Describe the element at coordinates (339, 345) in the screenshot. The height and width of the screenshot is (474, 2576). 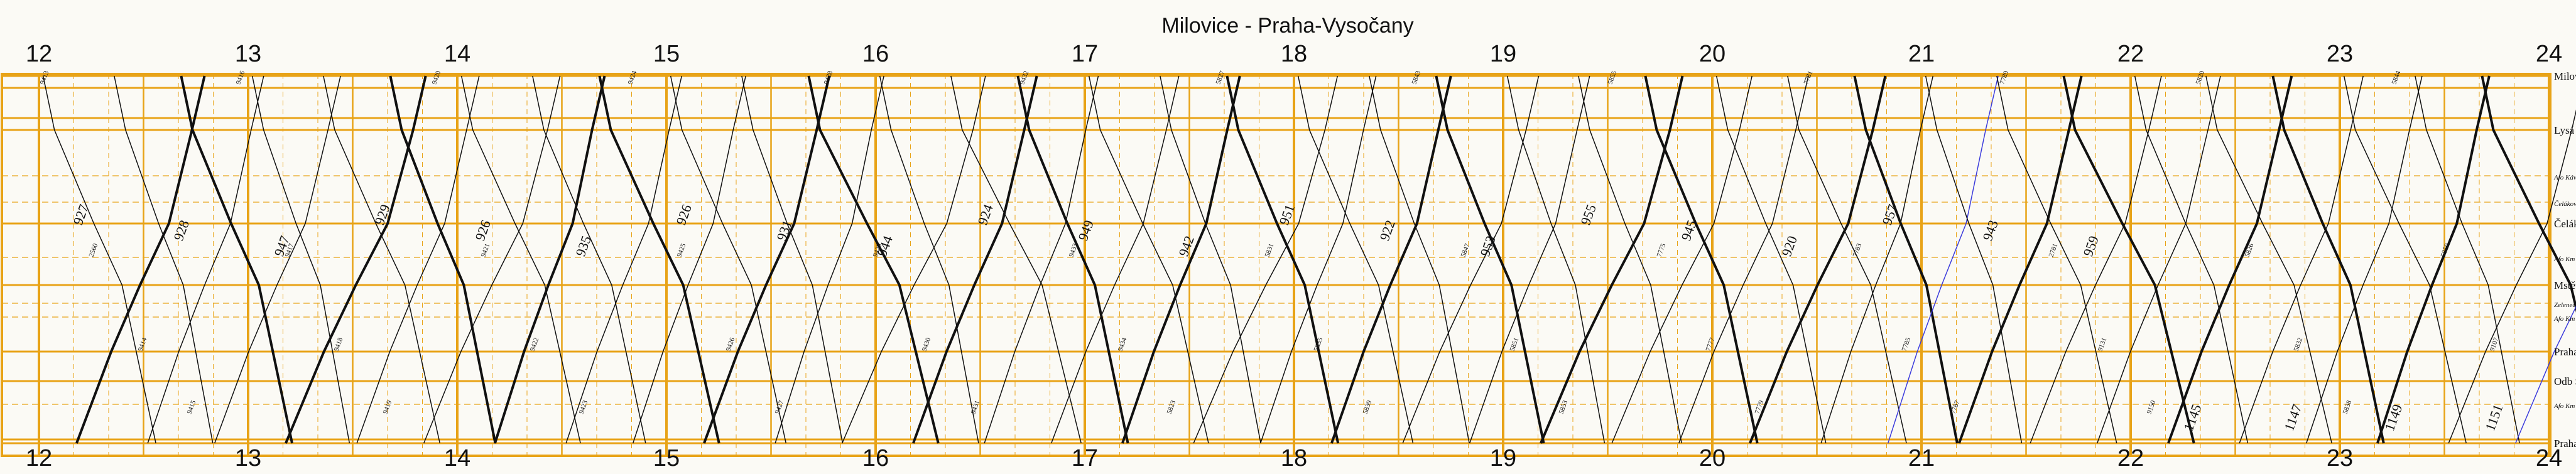
I see `train-number-small: 9418` at that location.